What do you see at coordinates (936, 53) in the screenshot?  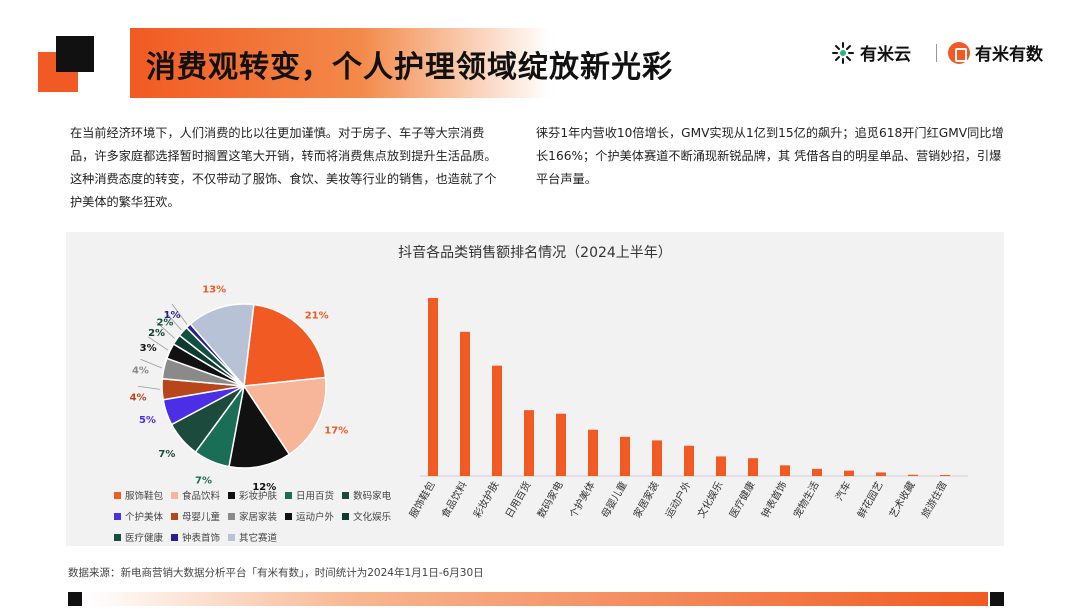 I see `logo-divider` at bounding box center [936, 53].